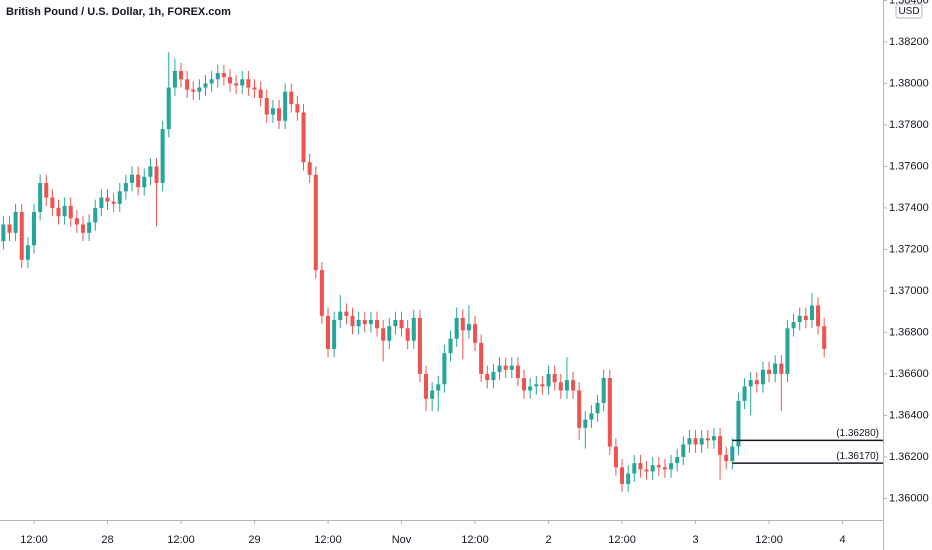 Image resolution: width=932 pixels, height=550 pixels. What do you see at coordinates (843, 540) in the screenshot?
I see `x-tick-label: 4` at bounding box center [843, 540].